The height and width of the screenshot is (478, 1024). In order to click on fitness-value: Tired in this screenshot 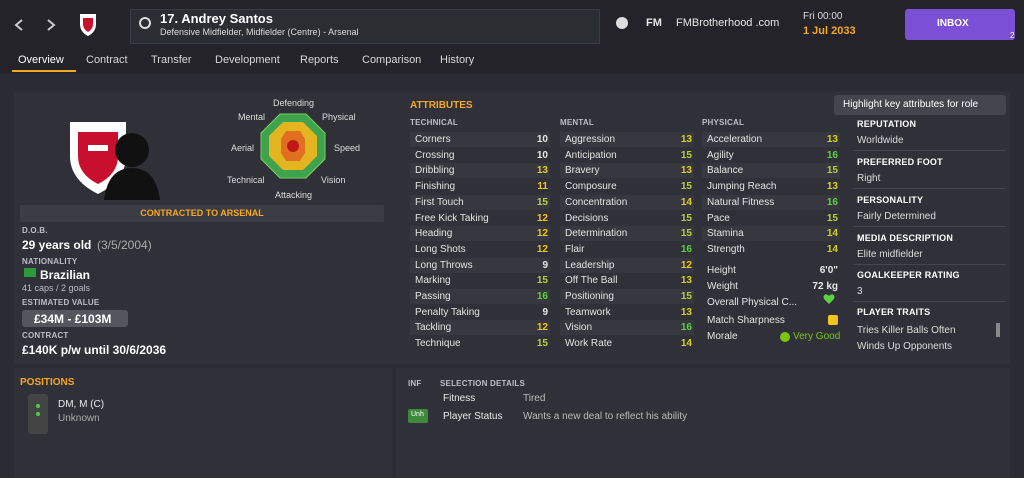, I will do `click(534, 398)`.